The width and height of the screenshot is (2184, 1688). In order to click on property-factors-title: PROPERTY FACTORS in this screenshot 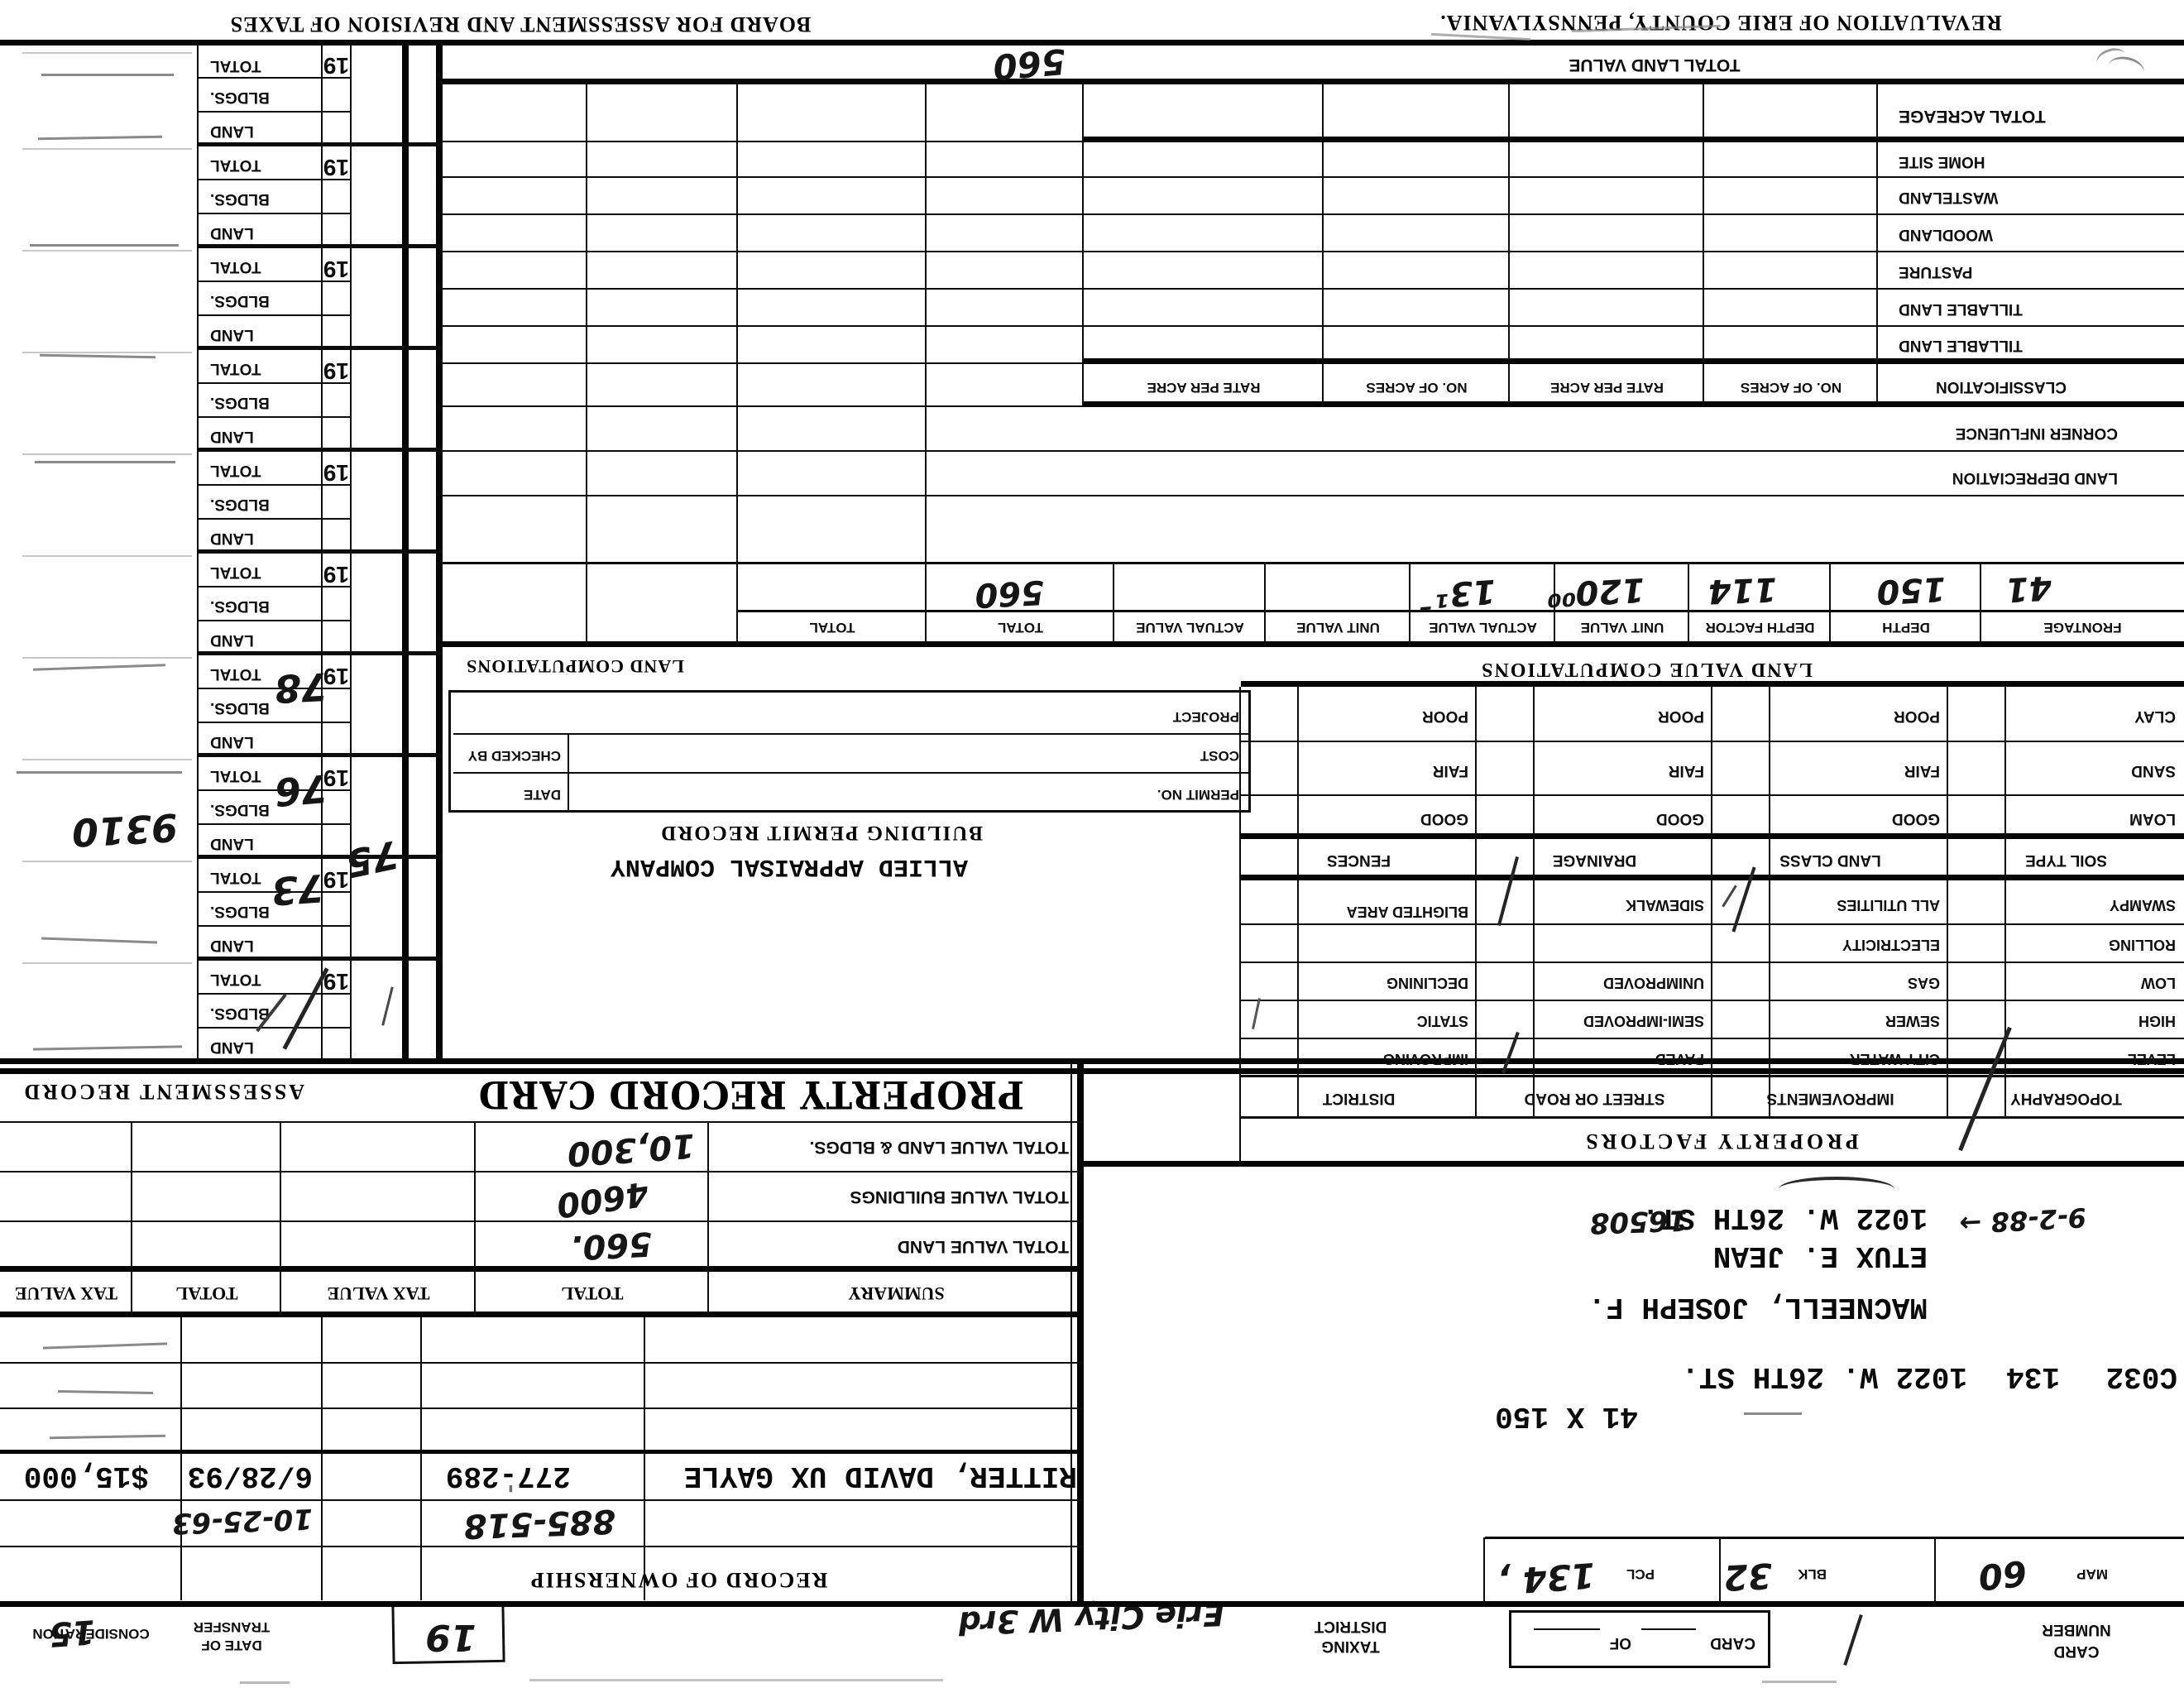, I will do `click(1721, 1141)`.